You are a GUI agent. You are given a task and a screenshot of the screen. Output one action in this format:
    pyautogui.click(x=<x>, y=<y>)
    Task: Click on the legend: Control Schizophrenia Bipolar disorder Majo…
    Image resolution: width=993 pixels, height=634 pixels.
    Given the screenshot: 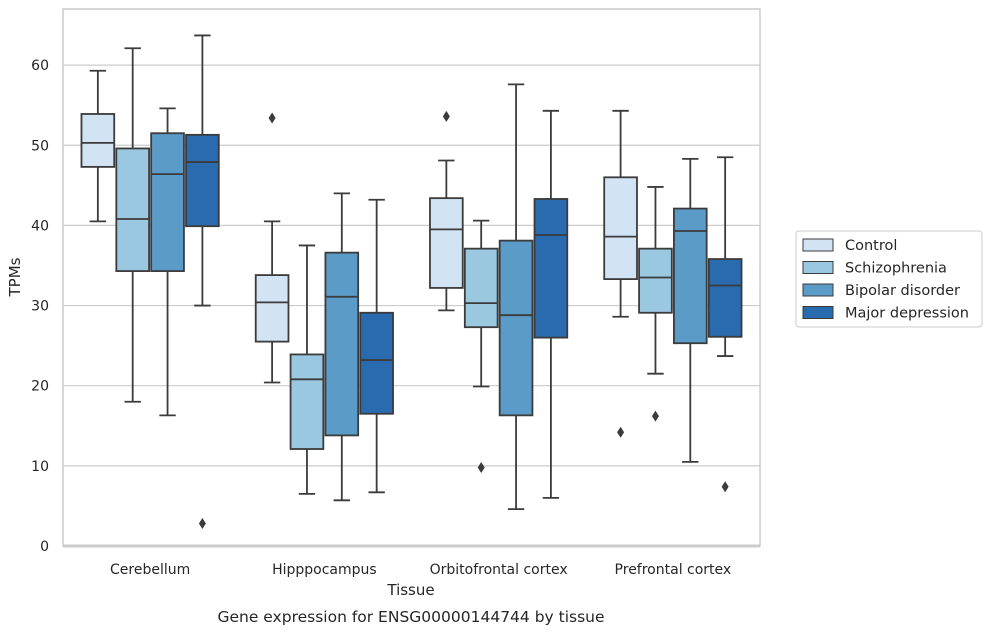 What is the action you would take?
    pyautogui.click(x=889, y=279)
    